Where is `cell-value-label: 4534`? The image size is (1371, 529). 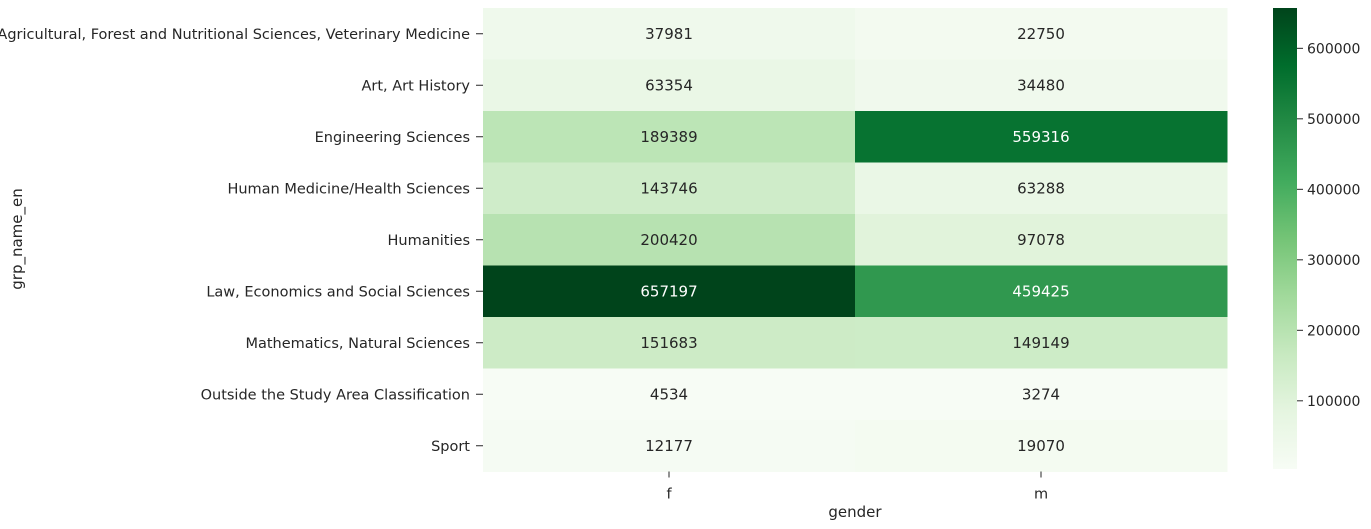
cell-value-label: 4534 is located at coordinates (669, 394).